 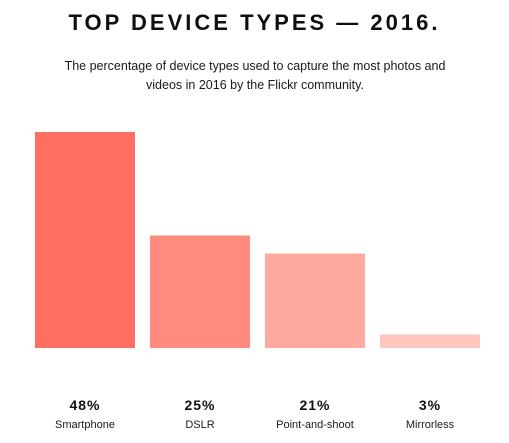 I want to click on value-label: 21%, so click(x=314, y=405).